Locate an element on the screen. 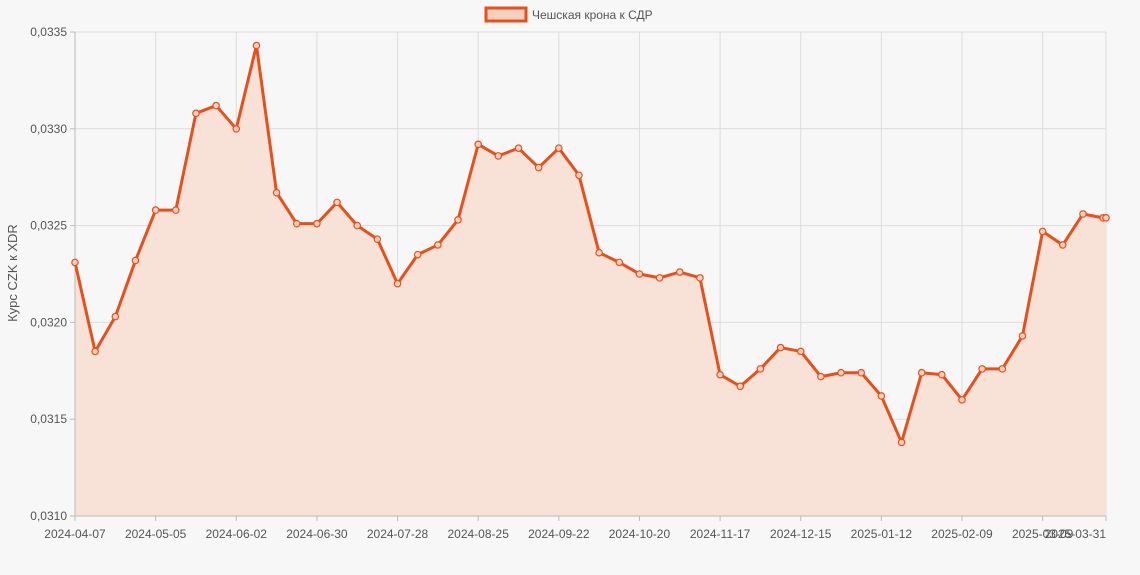 The width and height of the screenshot is (1140, 575). x-tick-label: 2024-04-07 is located at coordinates (75, 534).